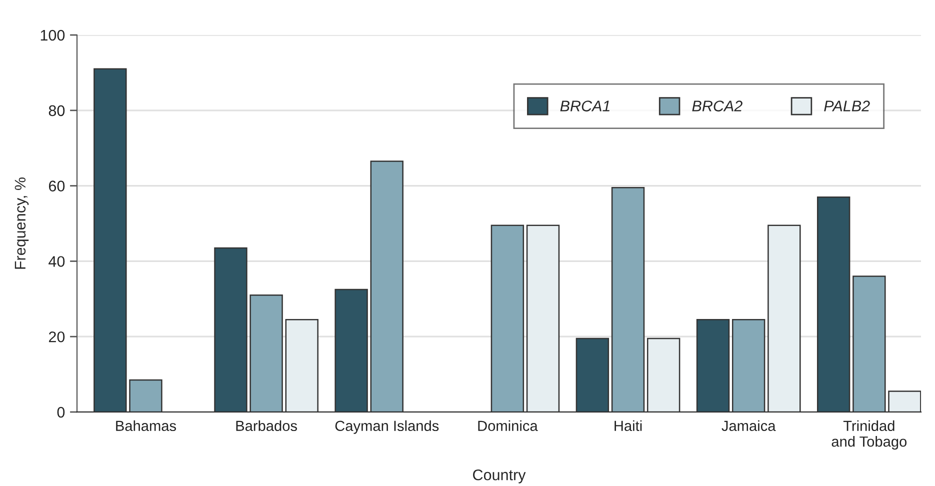 Image resolution: width=935 pixels, height=486 pixels. I want to click on y-tick-label: 20, so click(56, 336).